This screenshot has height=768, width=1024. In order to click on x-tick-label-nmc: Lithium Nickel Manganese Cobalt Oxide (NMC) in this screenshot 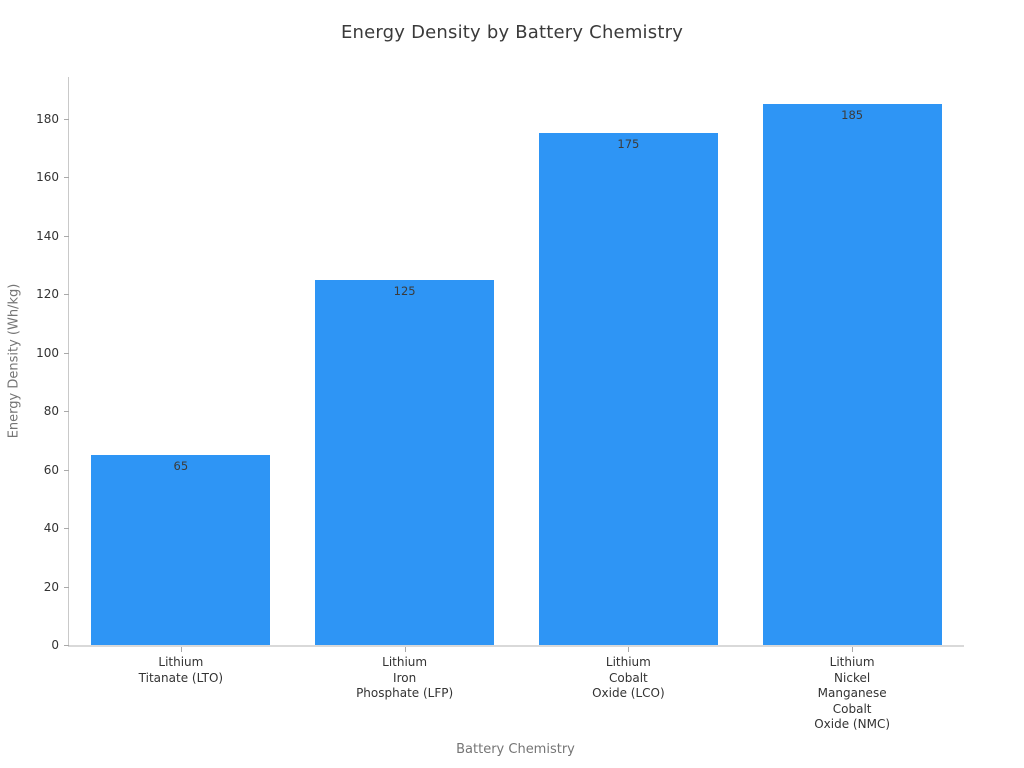, I will do `click(852, 694)`.